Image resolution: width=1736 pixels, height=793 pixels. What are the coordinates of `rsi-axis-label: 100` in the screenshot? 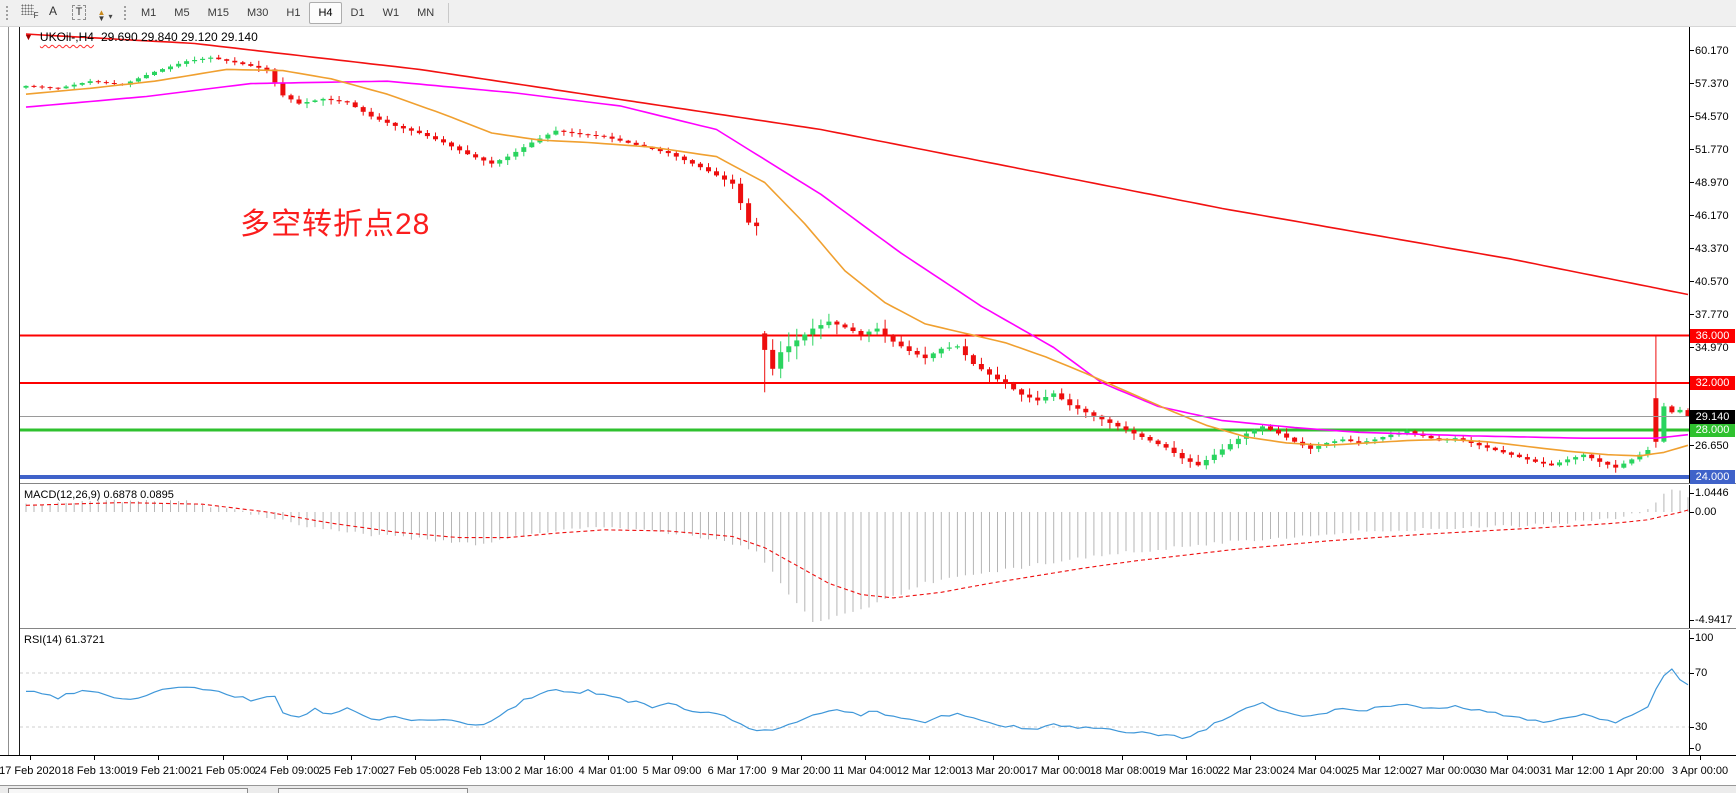 It's located at (1704, 638).